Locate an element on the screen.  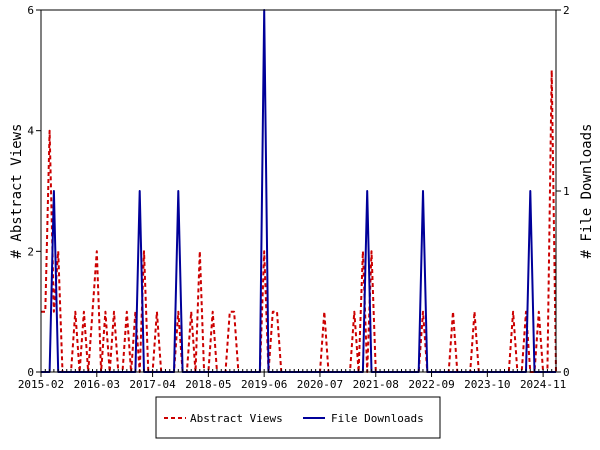
x-tick-label: 2015-02 is located at coordinates (41, 384).